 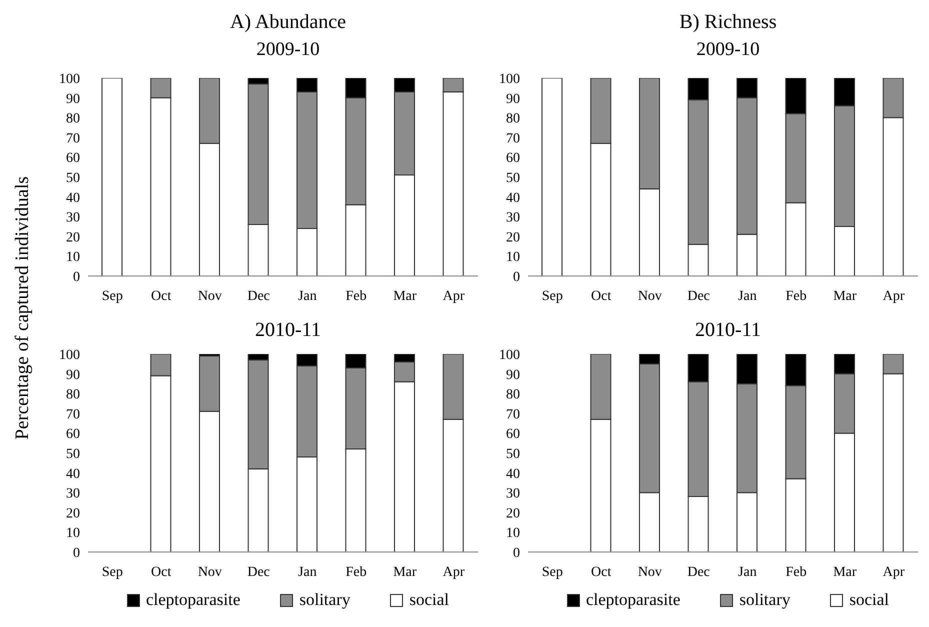 I want to click on chart-title: B) Richness, so click(x=728, y=22).